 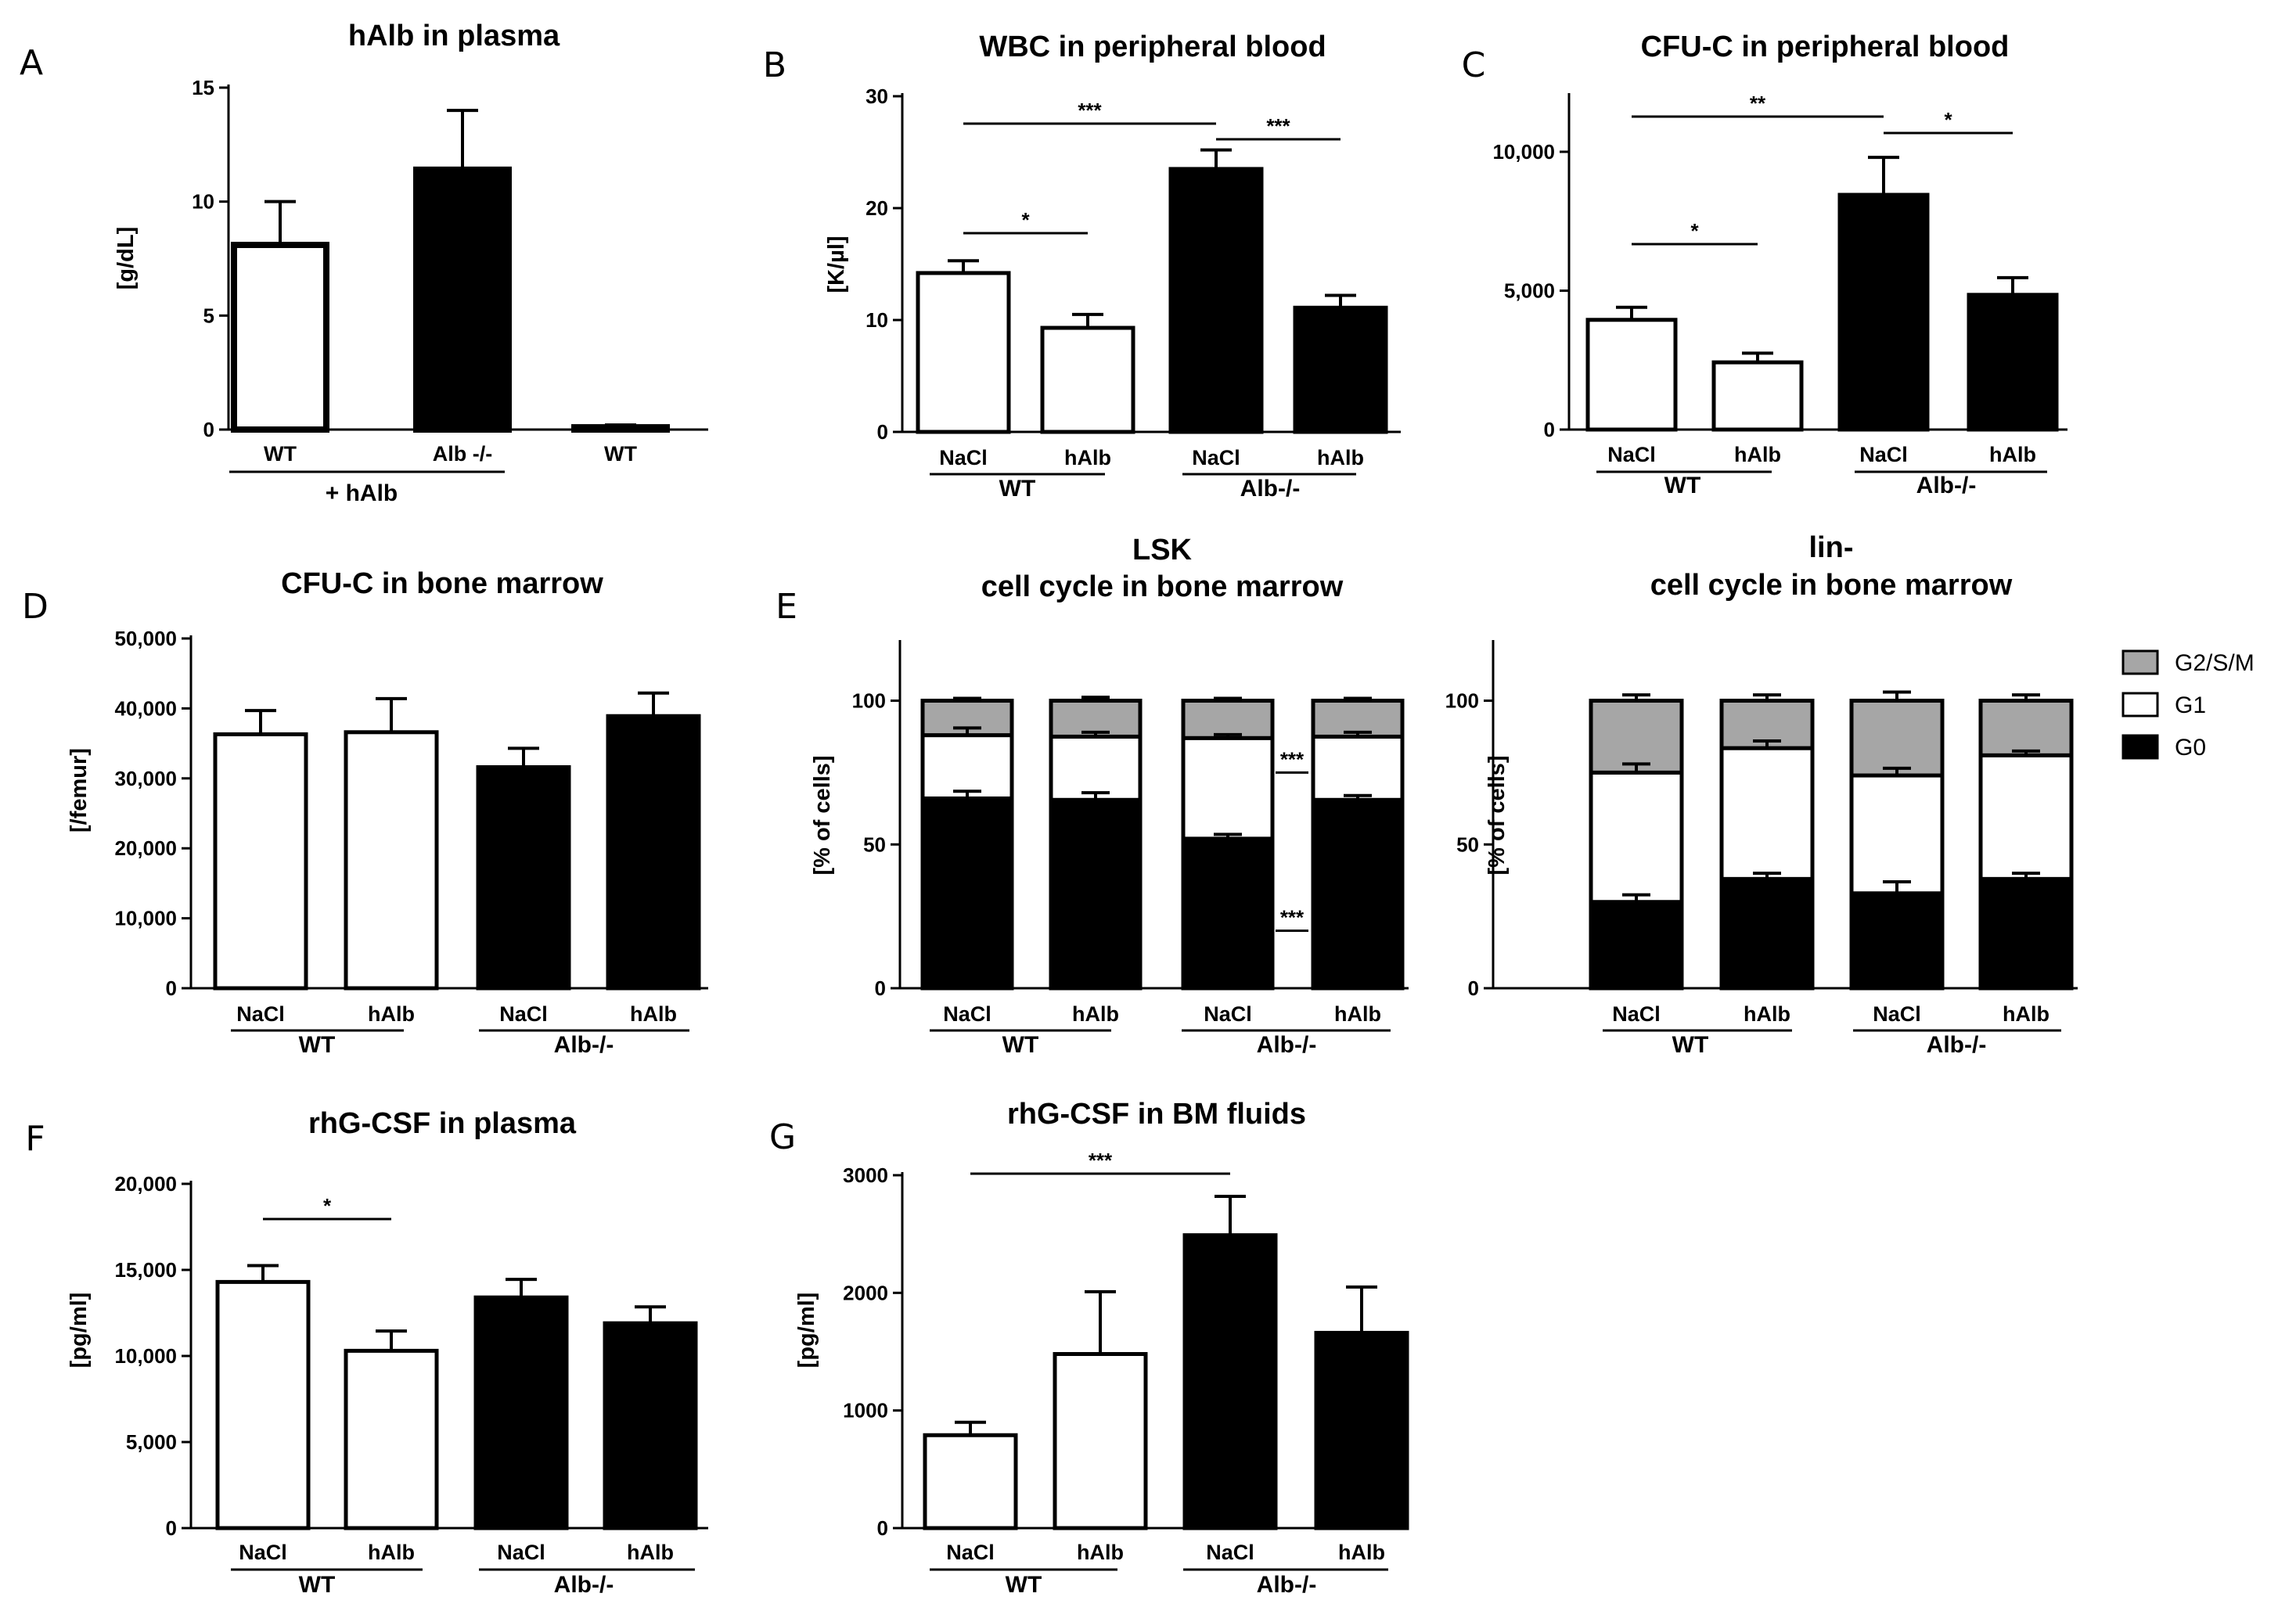 I want to click on panel-d-y-tick-label: 50,000, so click(x=146, y=638).